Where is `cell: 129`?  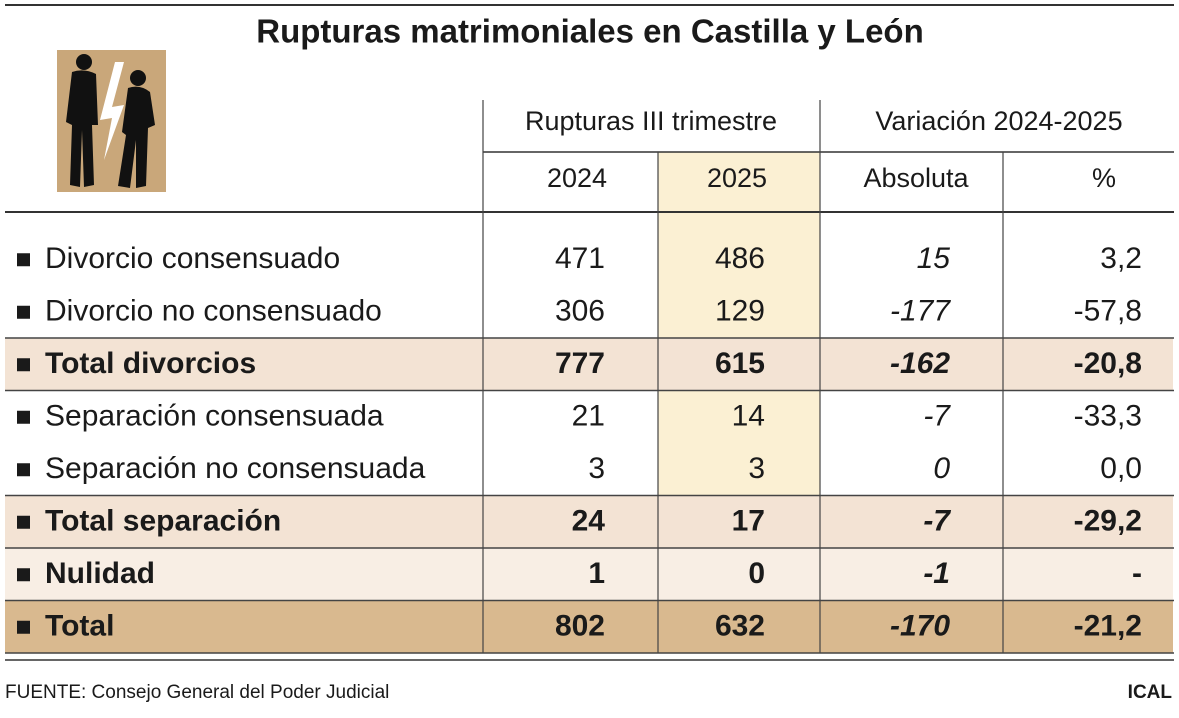
cell: 129 is located at coordinates (740, 311).